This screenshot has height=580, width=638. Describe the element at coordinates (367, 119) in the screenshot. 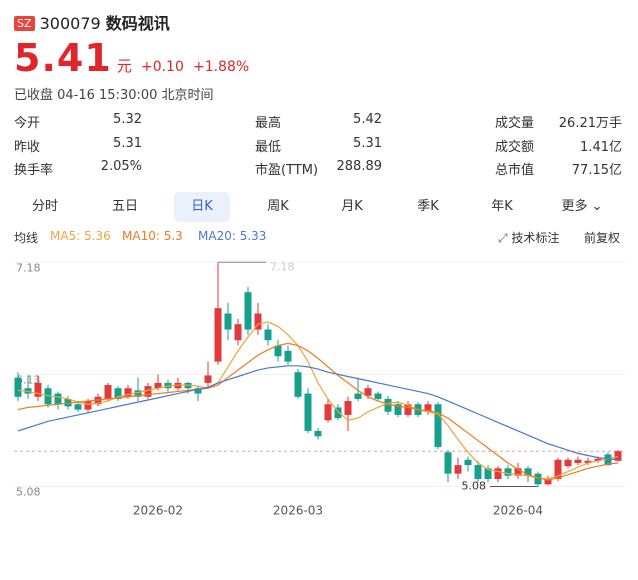

I see `stat-value: 5.42` at that location.